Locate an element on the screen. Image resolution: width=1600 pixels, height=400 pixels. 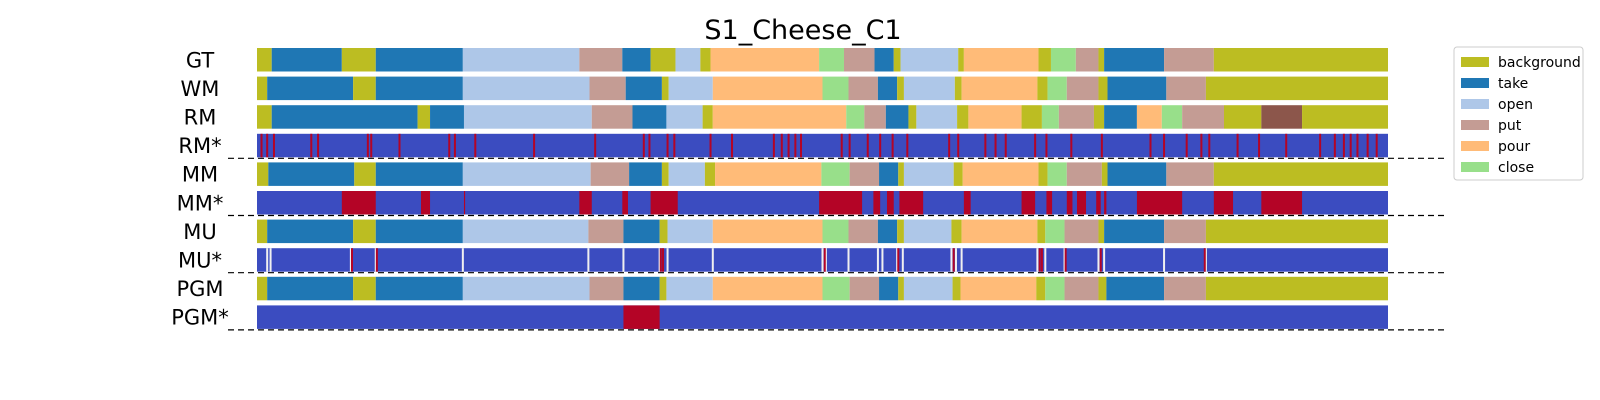
legend-label: take is located at coordinates (1513, 84).